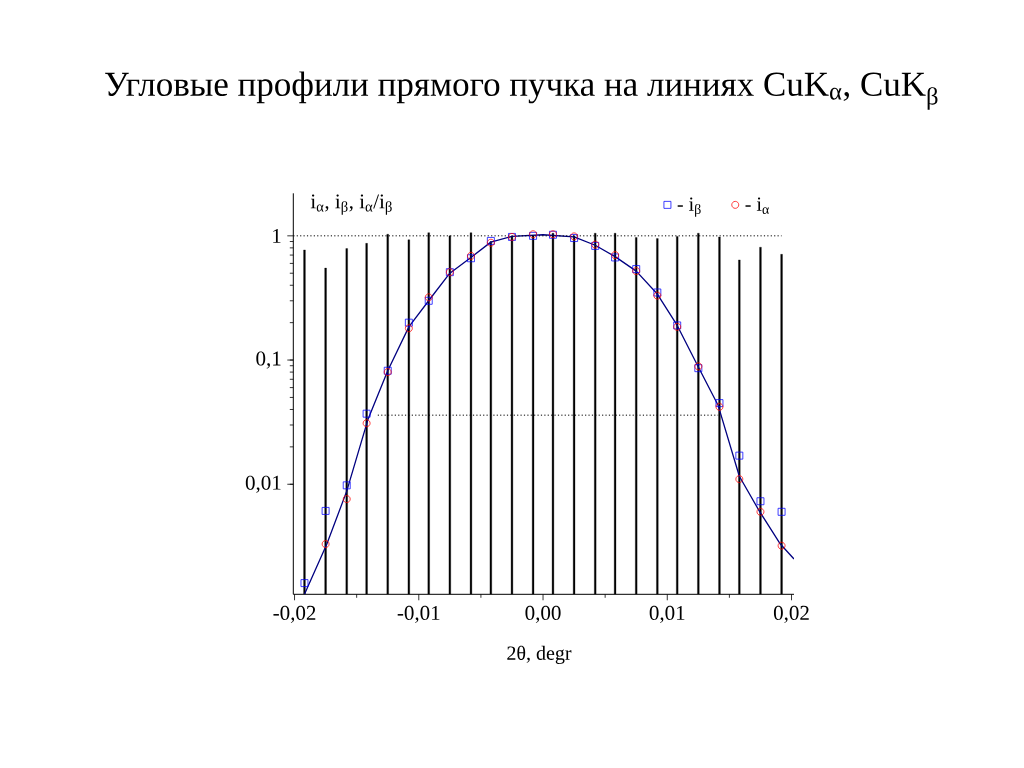 Image resolution: width=1024 pixels, height=768 pixels. What do you see at coordinates (543, 614) in the screenshot?
I see `x-tick-label: 0,00` at bounding box center [543, 614].